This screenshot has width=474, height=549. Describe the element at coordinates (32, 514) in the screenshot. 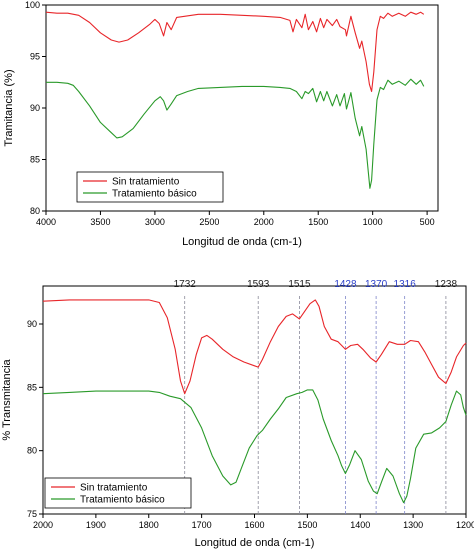

I see `y-tick-label: 75` at that location.